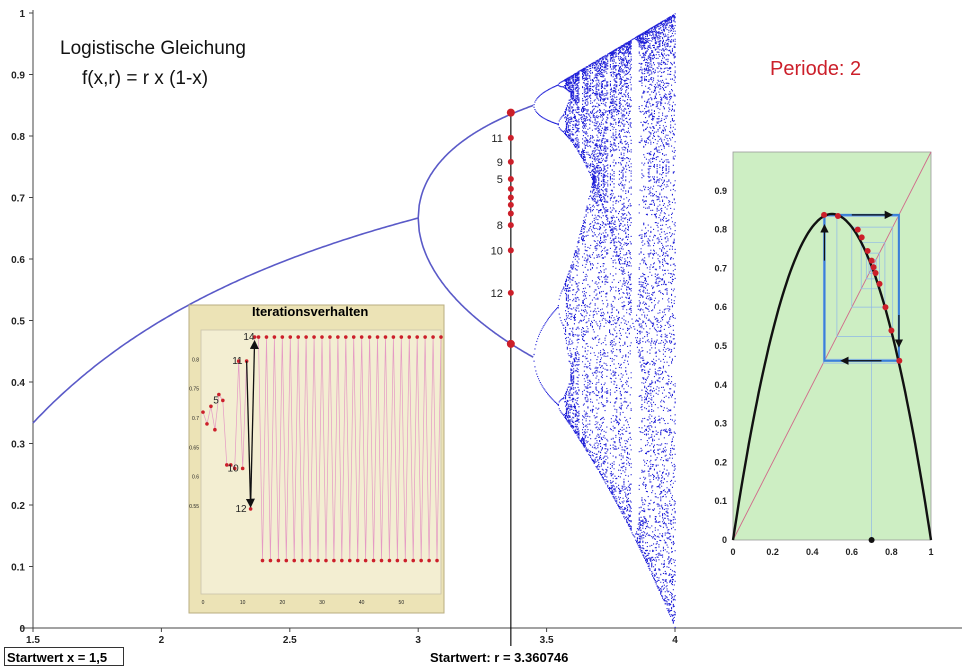  What do you see at coordinates (720, 365) in the screenshot?
I see `cobweb-y-ticks: 0 0.1 0.2 0.3 0.4 0.5 0.6 0.7 0.8 0.9` at bounding box center [720, 365].